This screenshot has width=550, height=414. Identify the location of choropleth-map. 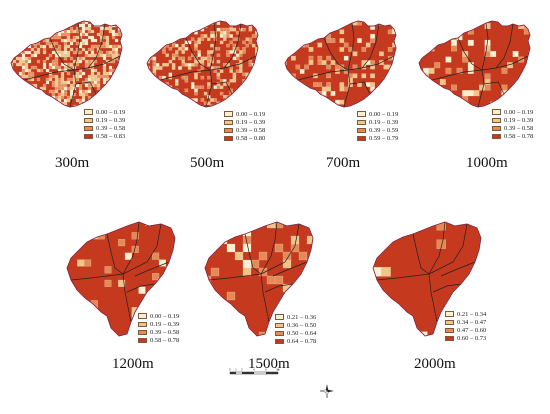
(259, 274).